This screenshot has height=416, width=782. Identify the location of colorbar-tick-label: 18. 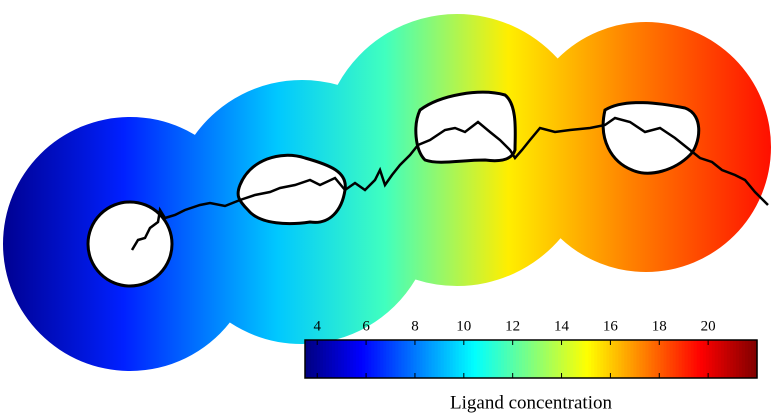
(659, 326).